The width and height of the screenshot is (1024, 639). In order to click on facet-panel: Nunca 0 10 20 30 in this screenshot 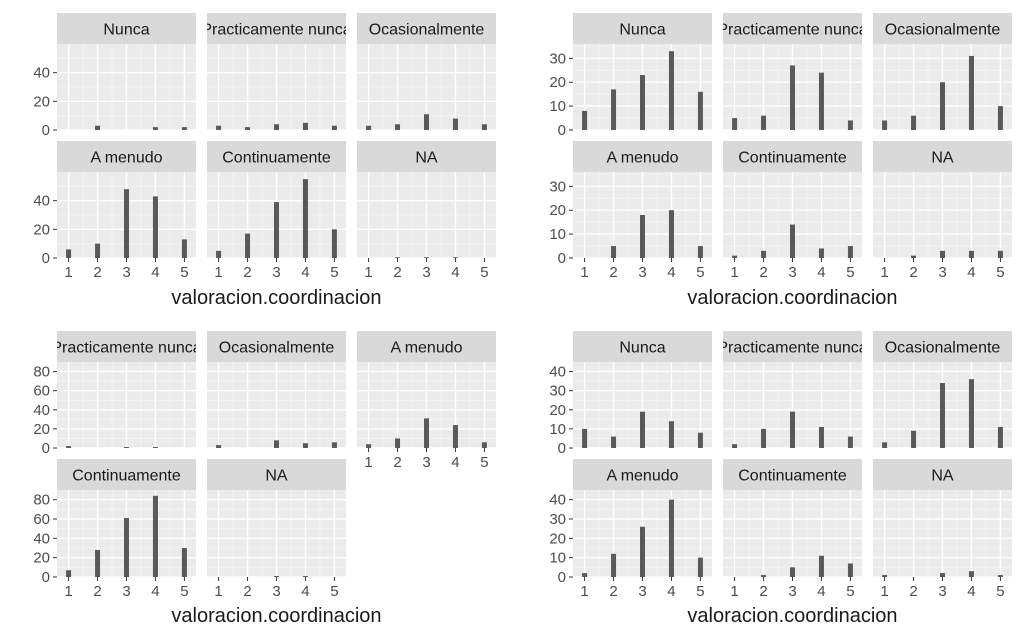, I will do `click(630, 76)`.